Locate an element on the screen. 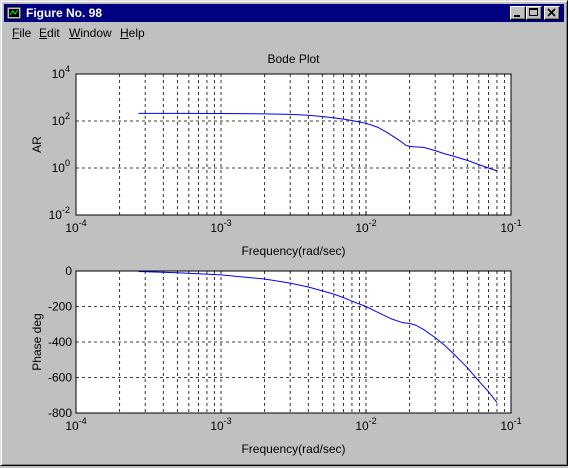 Image resolution: width=568 pixels, height=468 pixels. menu-bar: File Edit Window Help is located at coordinates (284, 32).